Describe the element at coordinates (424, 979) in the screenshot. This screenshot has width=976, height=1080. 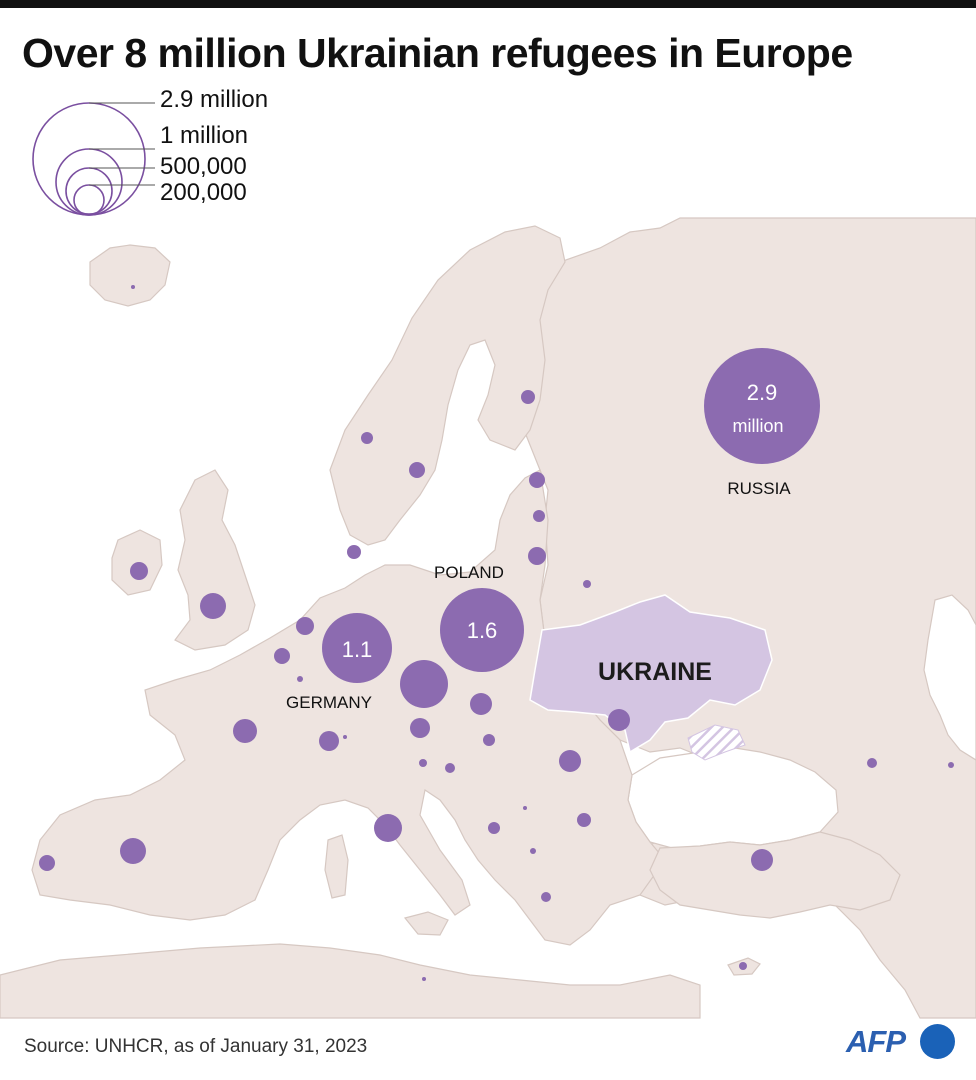
I see `bubble-malta` at that location.